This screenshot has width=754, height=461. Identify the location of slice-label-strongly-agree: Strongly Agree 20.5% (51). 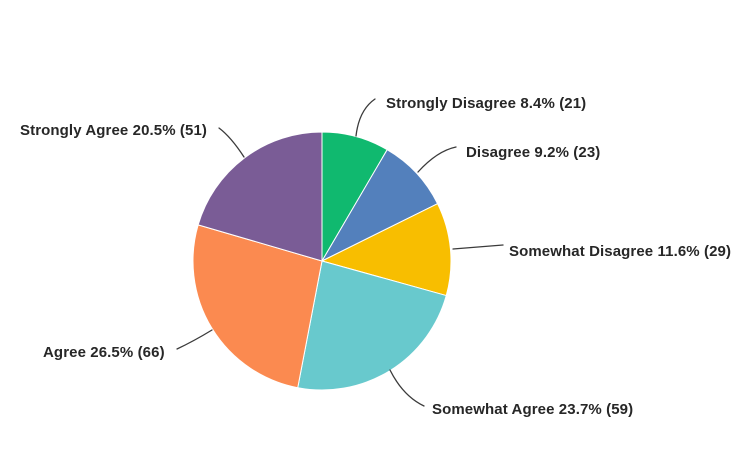
(114, 130).